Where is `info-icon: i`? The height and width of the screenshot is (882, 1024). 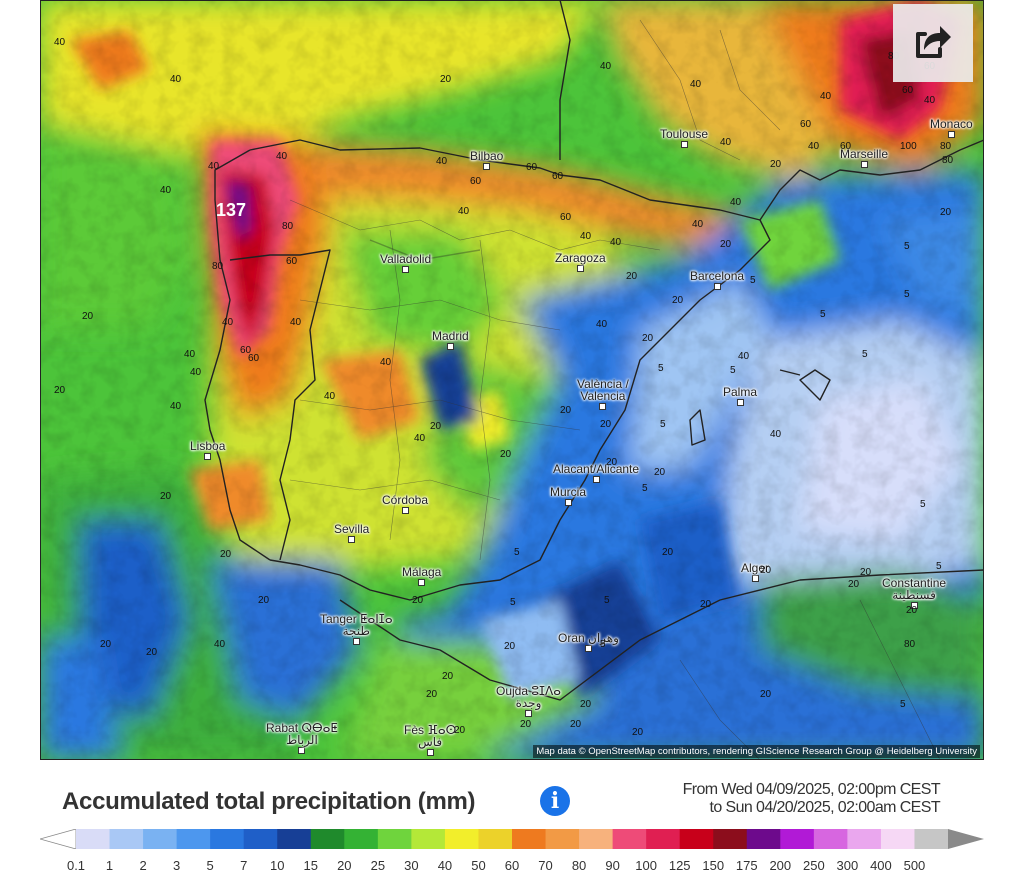 info-icon: i is located at coordinates (555, 801).